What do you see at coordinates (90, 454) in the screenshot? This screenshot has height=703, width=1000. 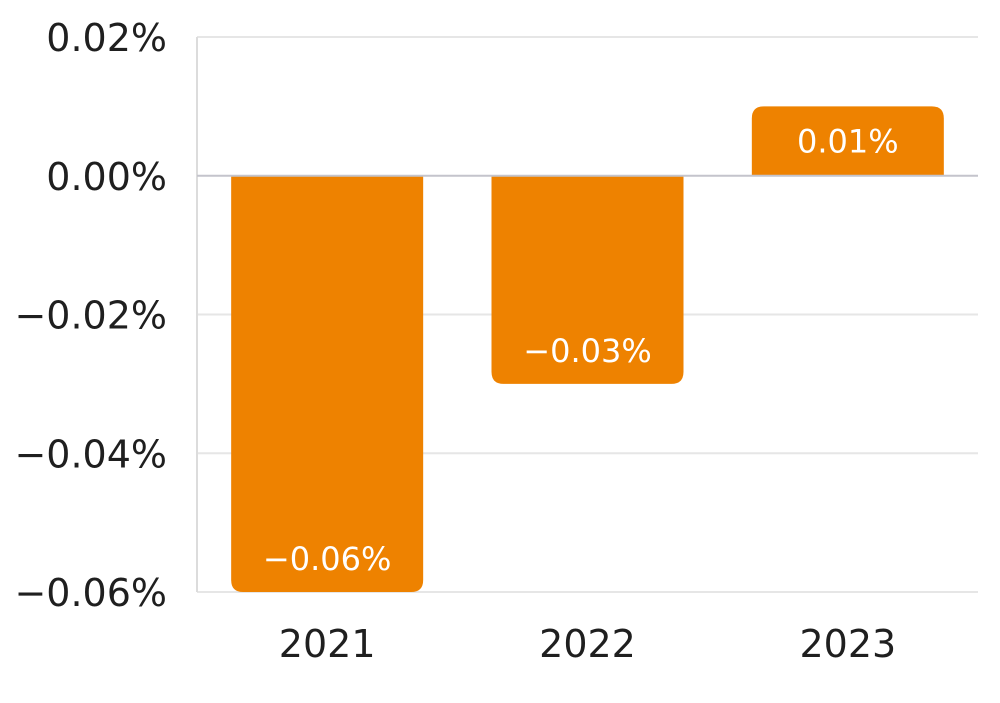 I see `y-tick-label: −0.04%` at bounding box center [90, 454].